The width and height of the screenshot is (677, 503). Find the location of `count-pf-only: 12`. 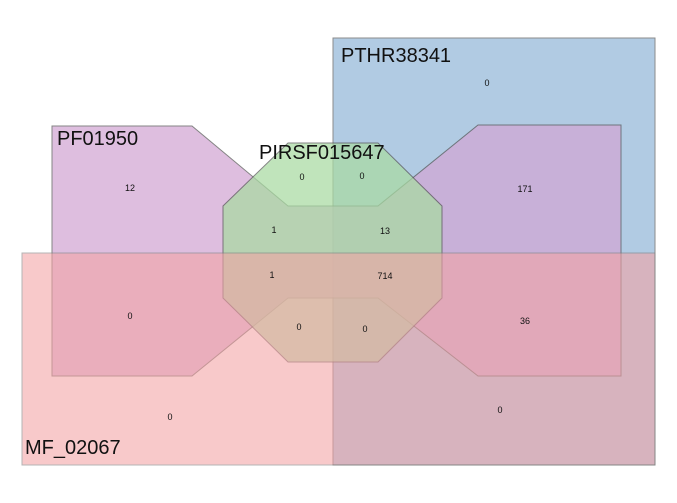

count-pf-only: 12 is located at coordinates (130, 188).